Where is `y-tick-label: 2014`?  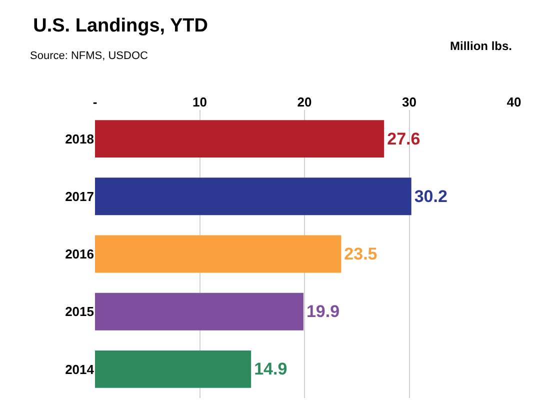 y-tick-label: 2014 is located at coordinates (80, 369).